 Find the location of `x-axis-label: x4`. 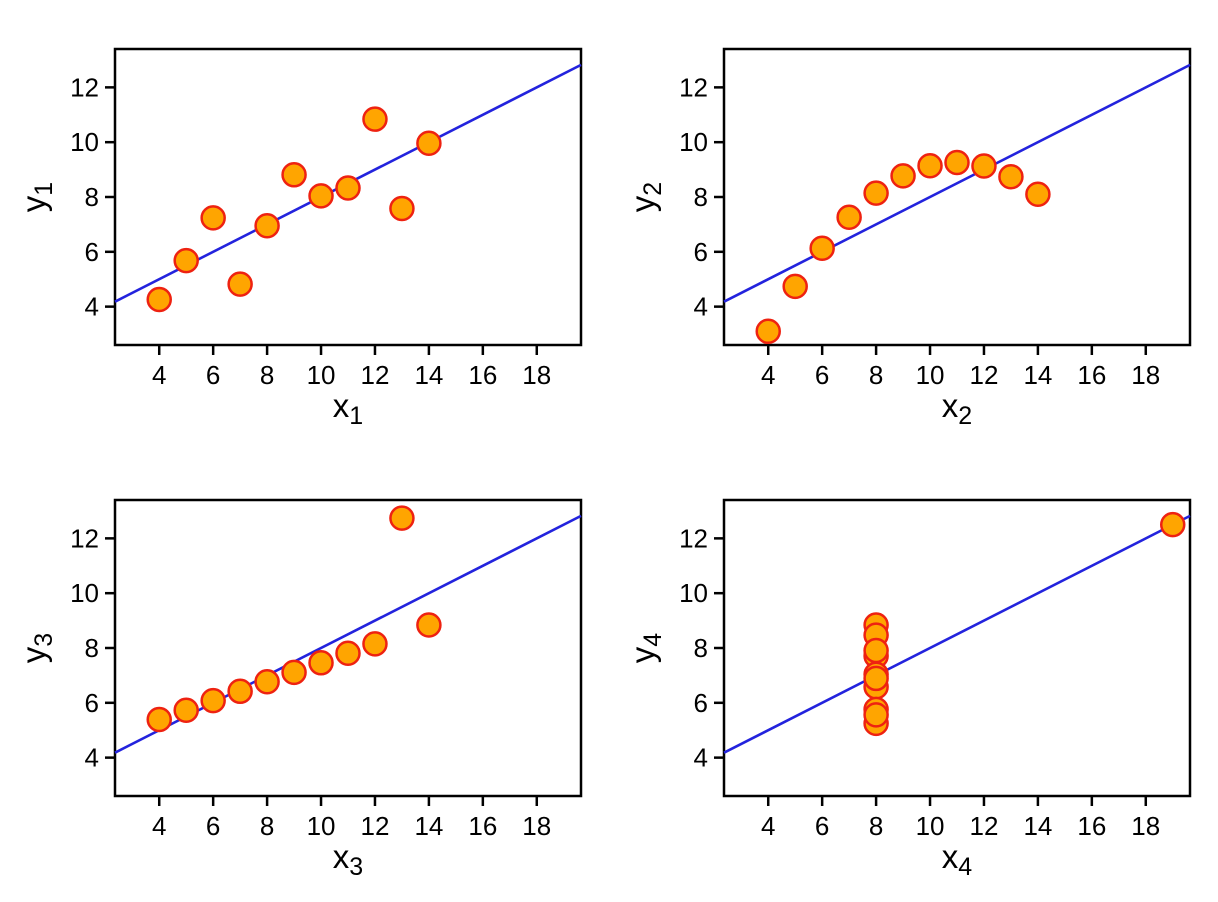

x-axis-label: x4 is located at coordinates (957, 859).